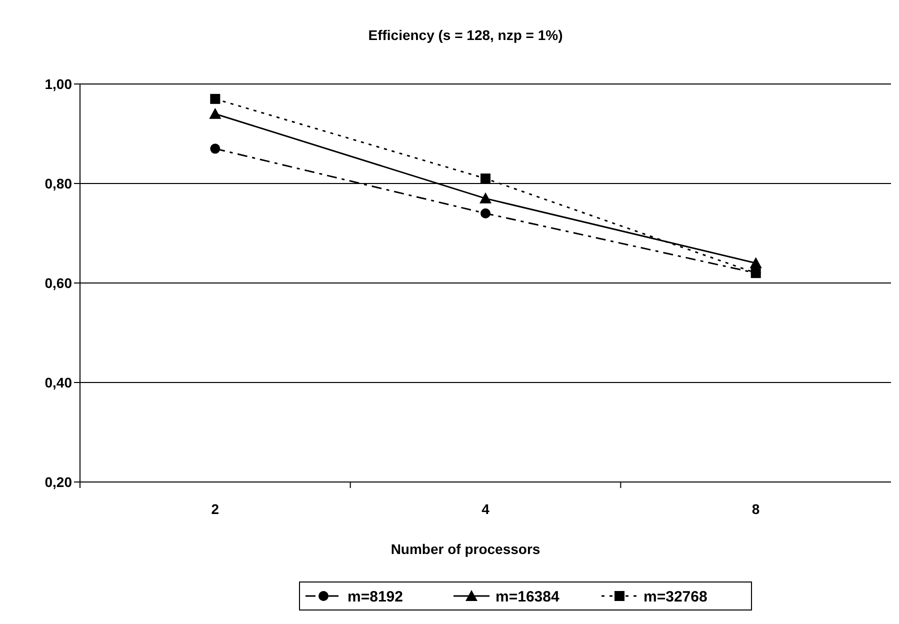 The height and width of the screenshot is (624, 899). I want to click on x-axis-title: Number of processors, so click(465, 549).